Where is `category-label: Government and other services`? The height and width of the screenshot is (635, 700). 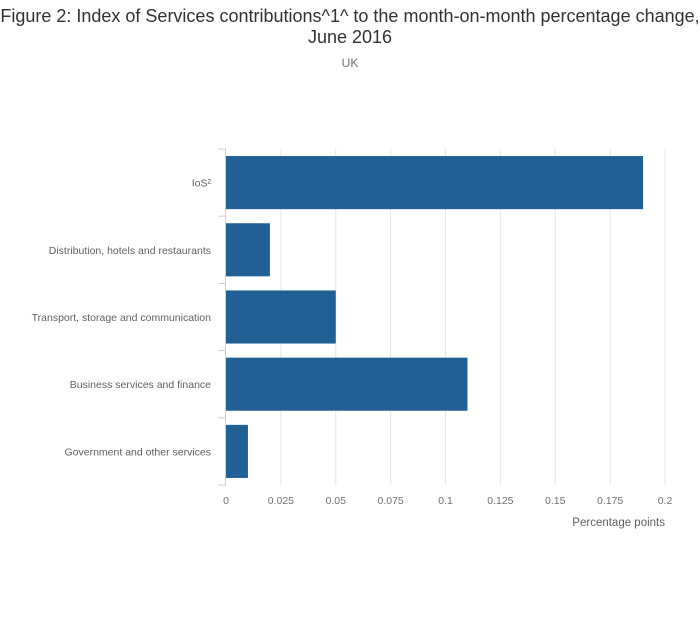
category-label: Government and other services is located at coordinates (138, 452).